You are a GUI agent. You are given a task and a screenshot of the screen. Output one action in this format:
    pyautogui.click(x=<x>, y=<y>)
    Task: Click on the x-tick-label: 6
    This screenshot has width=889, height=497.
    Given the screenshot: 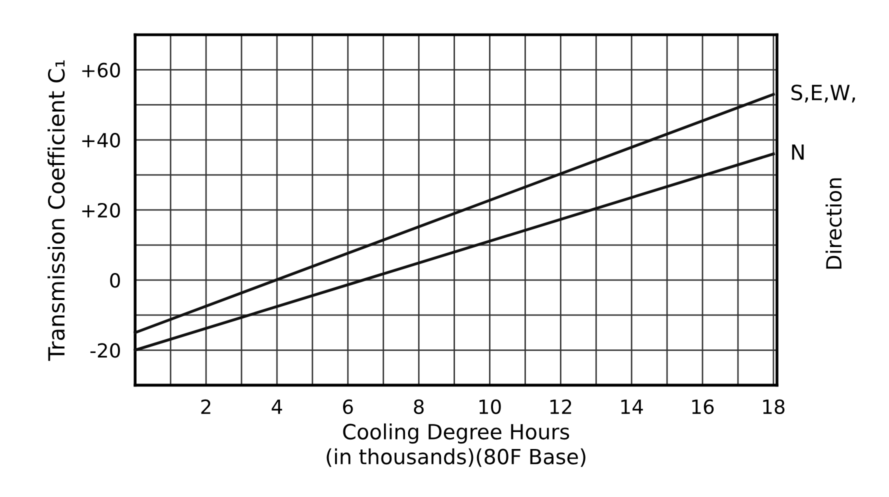 What is the action you would take?
    pyautogui.click(x=348, y=406)
    